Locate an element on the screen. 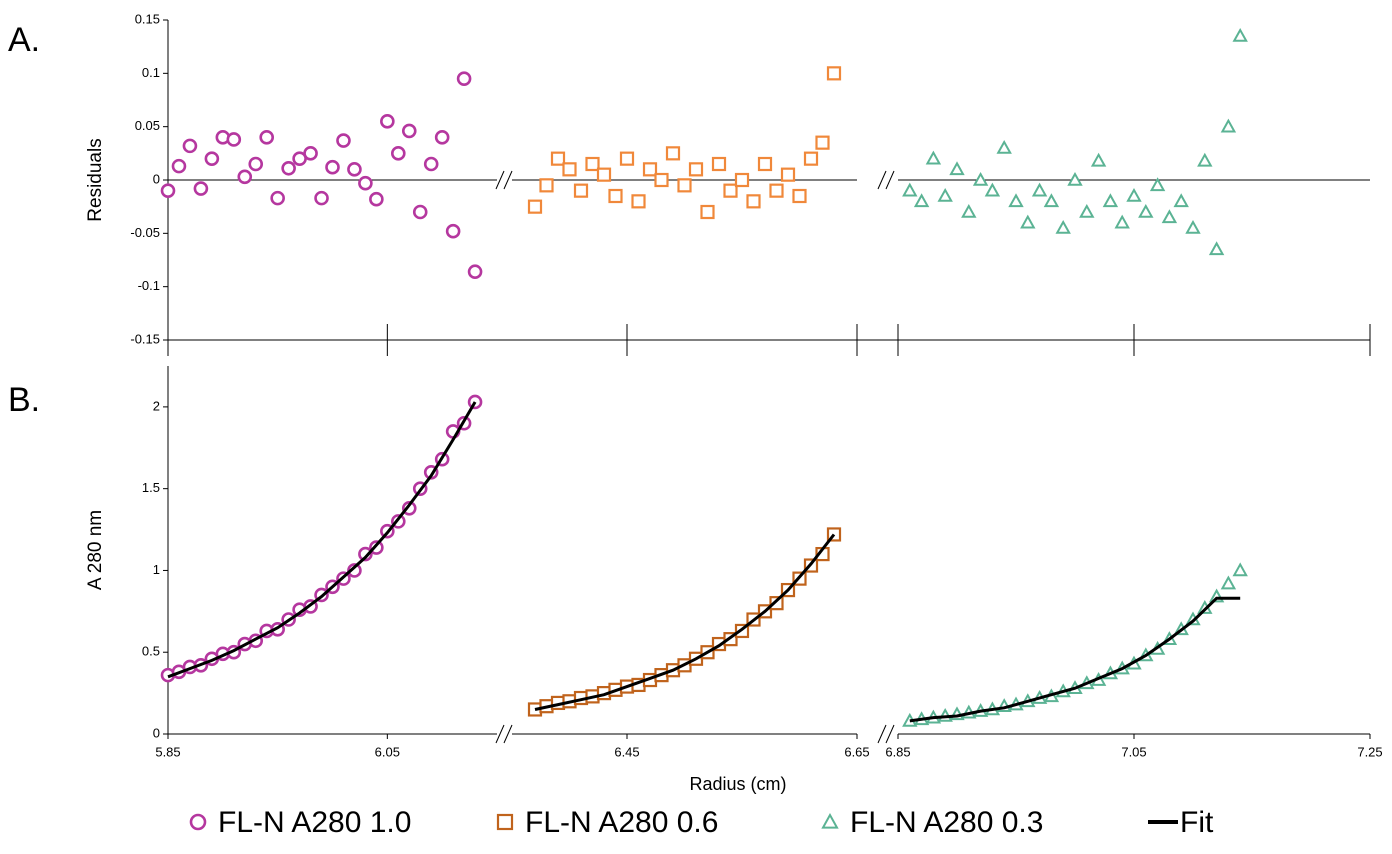  x-tick-label: 6.65 is located at coordinates (856, 751).